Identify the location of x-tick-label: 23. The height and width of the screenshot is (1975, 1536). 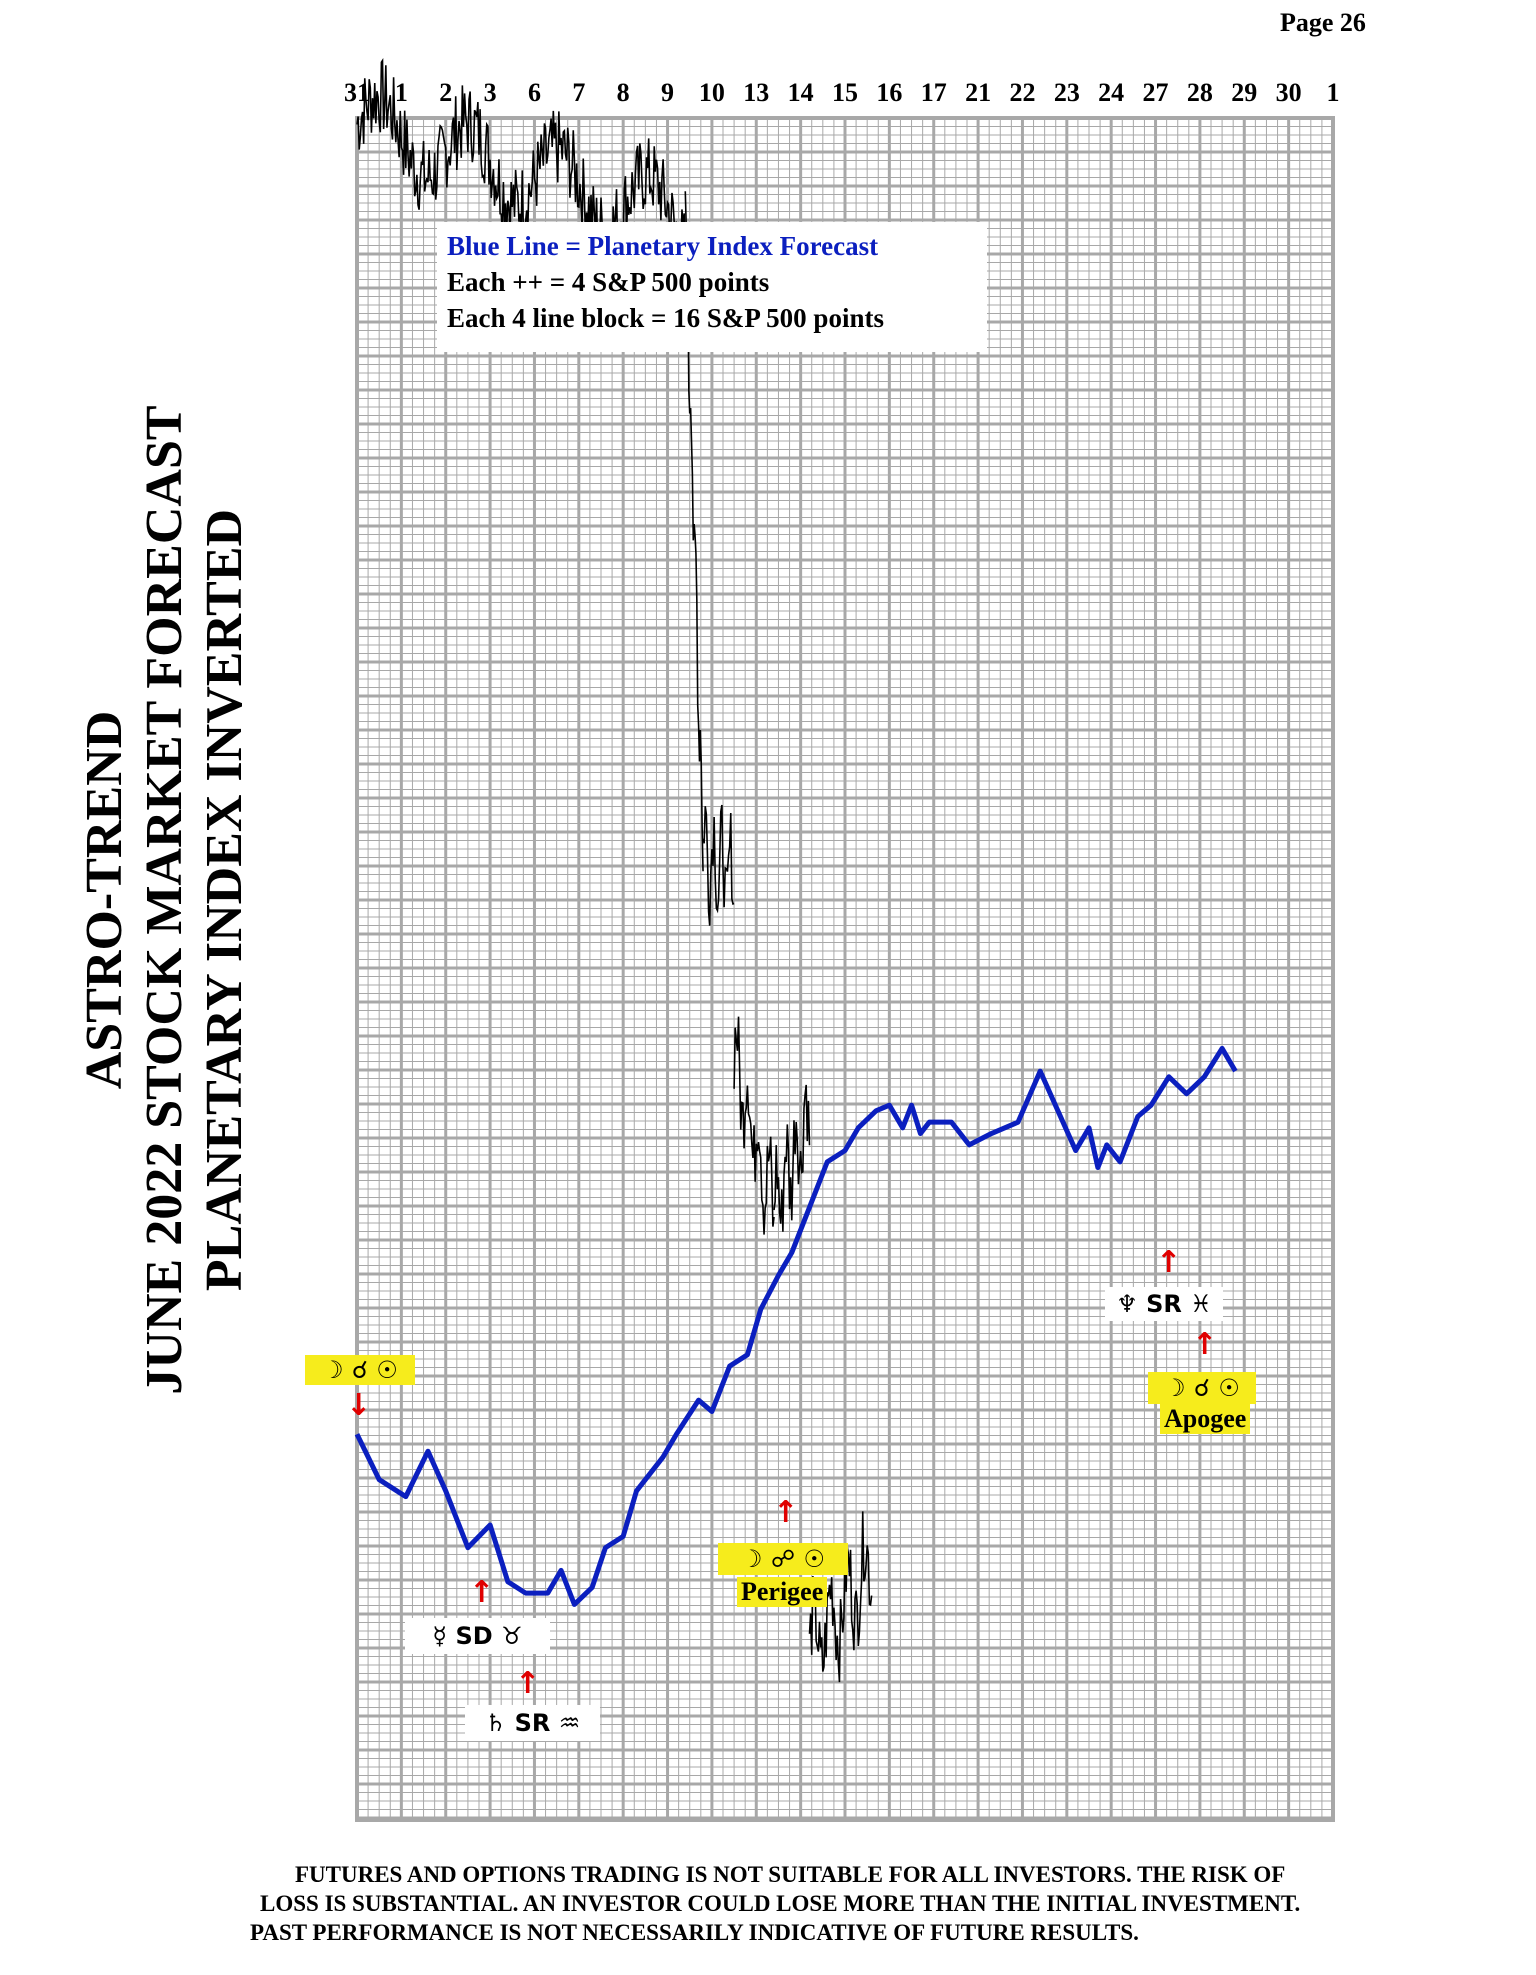
(1066, 92).